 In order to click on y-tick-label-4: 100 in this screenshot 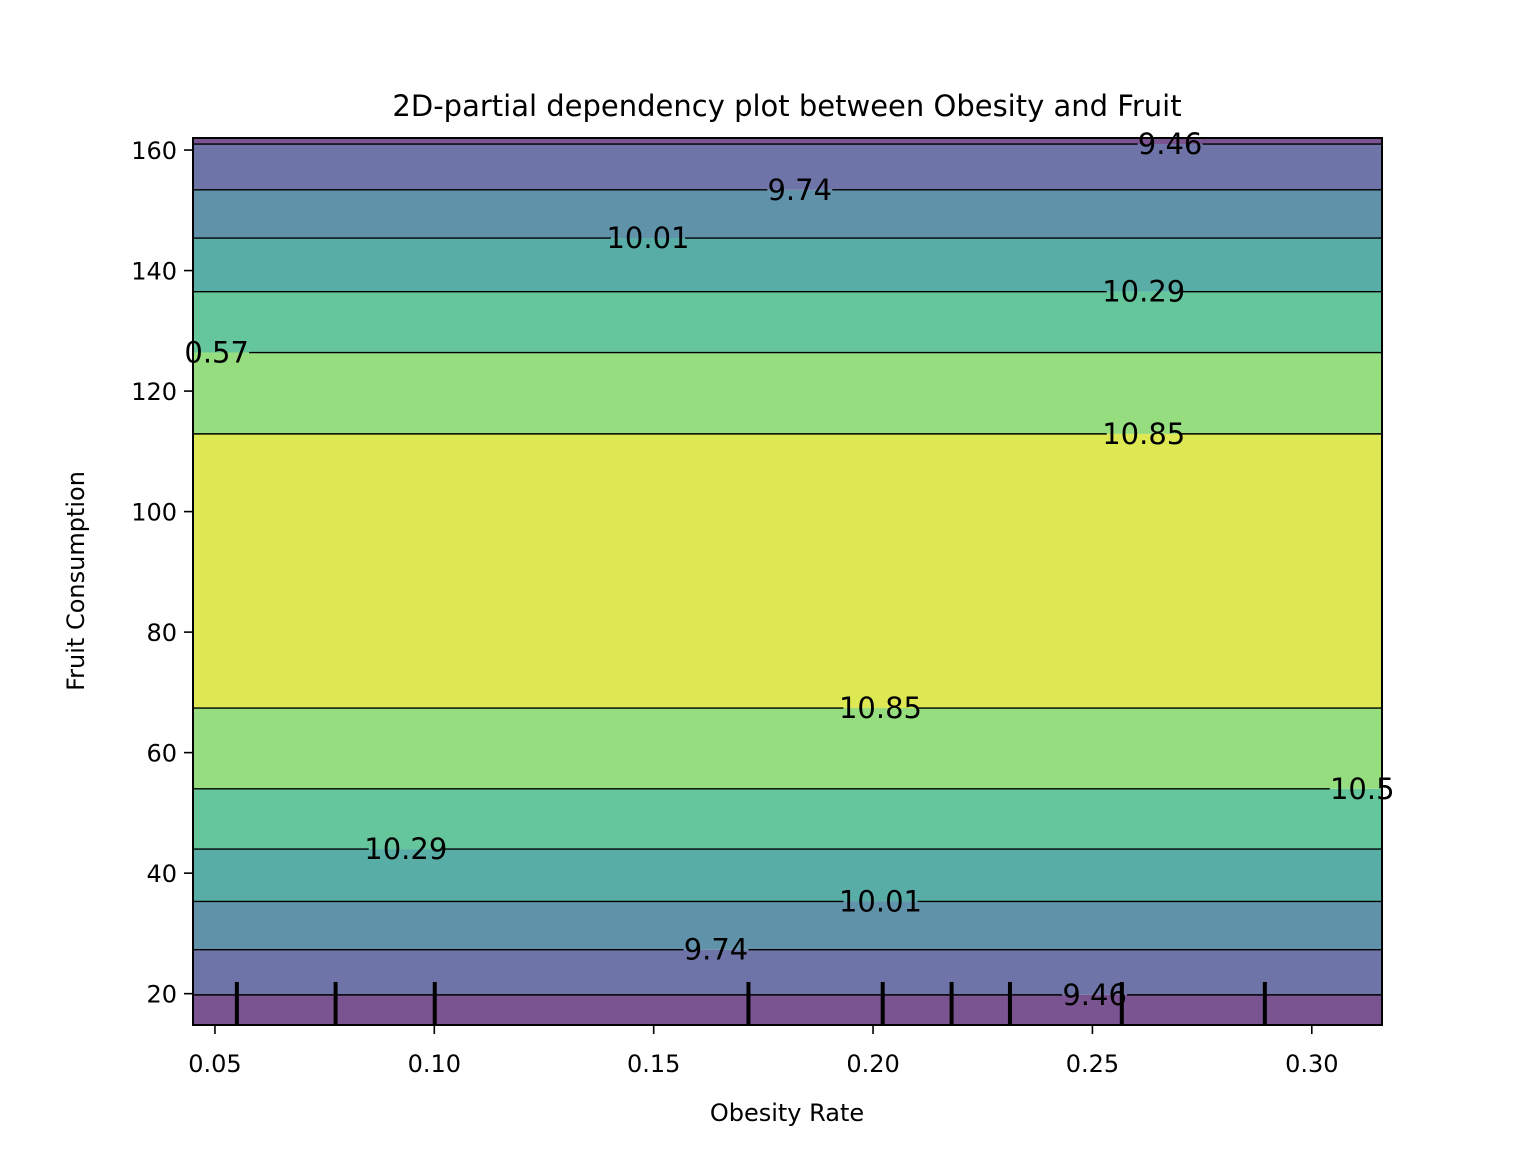, I will do `click(154, 513)`.